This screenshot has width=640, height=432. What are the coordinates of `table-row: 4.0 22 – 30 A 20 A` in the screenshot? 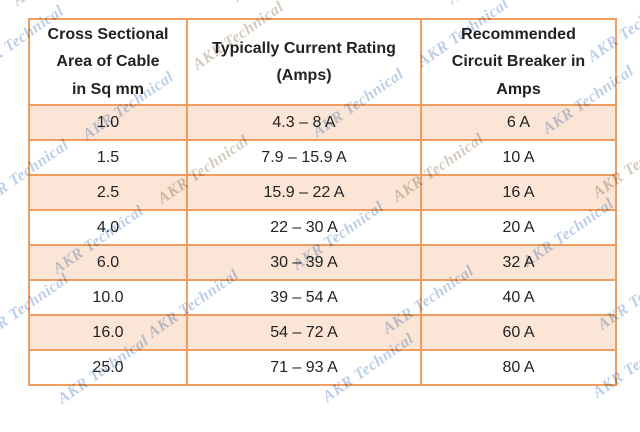 It's located at (322, 227).